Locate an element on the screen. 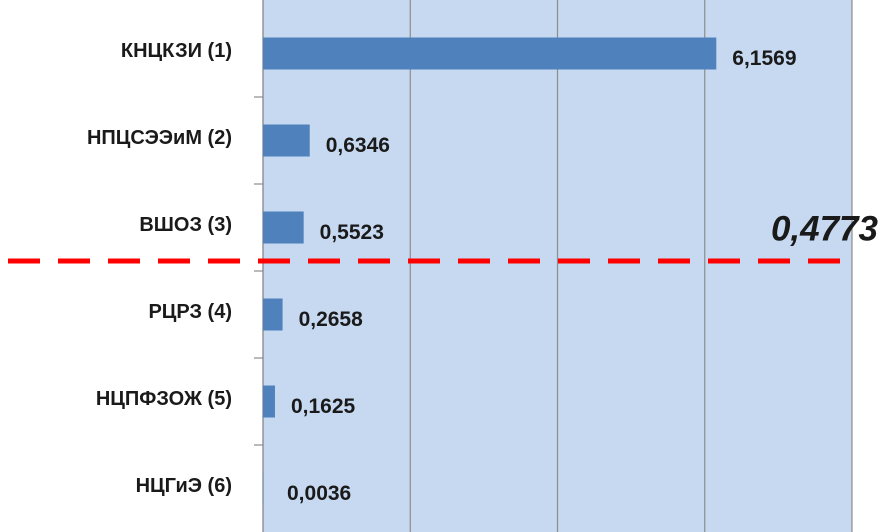 This screenshot has height=532, width=881. y-tick-label: ВШОЗ (3) is located at coordinates (185, 225).